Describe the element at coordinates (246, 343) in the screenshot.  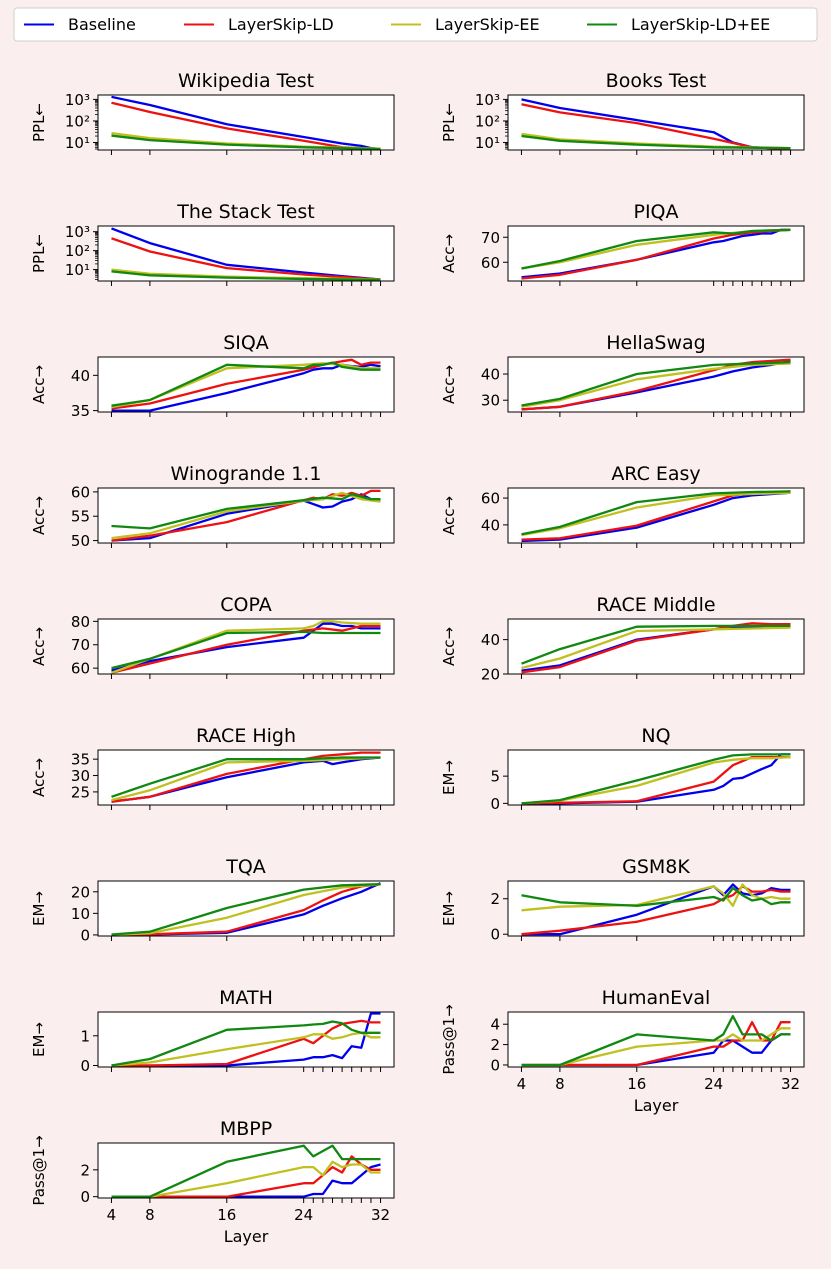
I see `chart-title: SIQA` at that location.